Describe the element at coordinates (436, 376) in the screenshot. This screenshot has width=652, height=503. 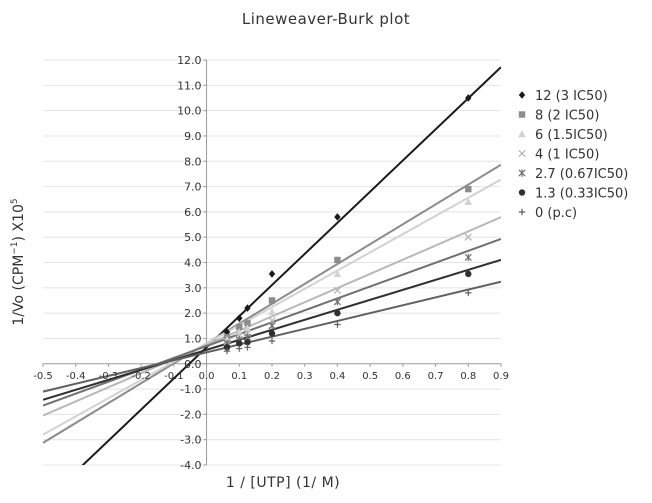
I see `x-tick-label: 0.7` at that location.